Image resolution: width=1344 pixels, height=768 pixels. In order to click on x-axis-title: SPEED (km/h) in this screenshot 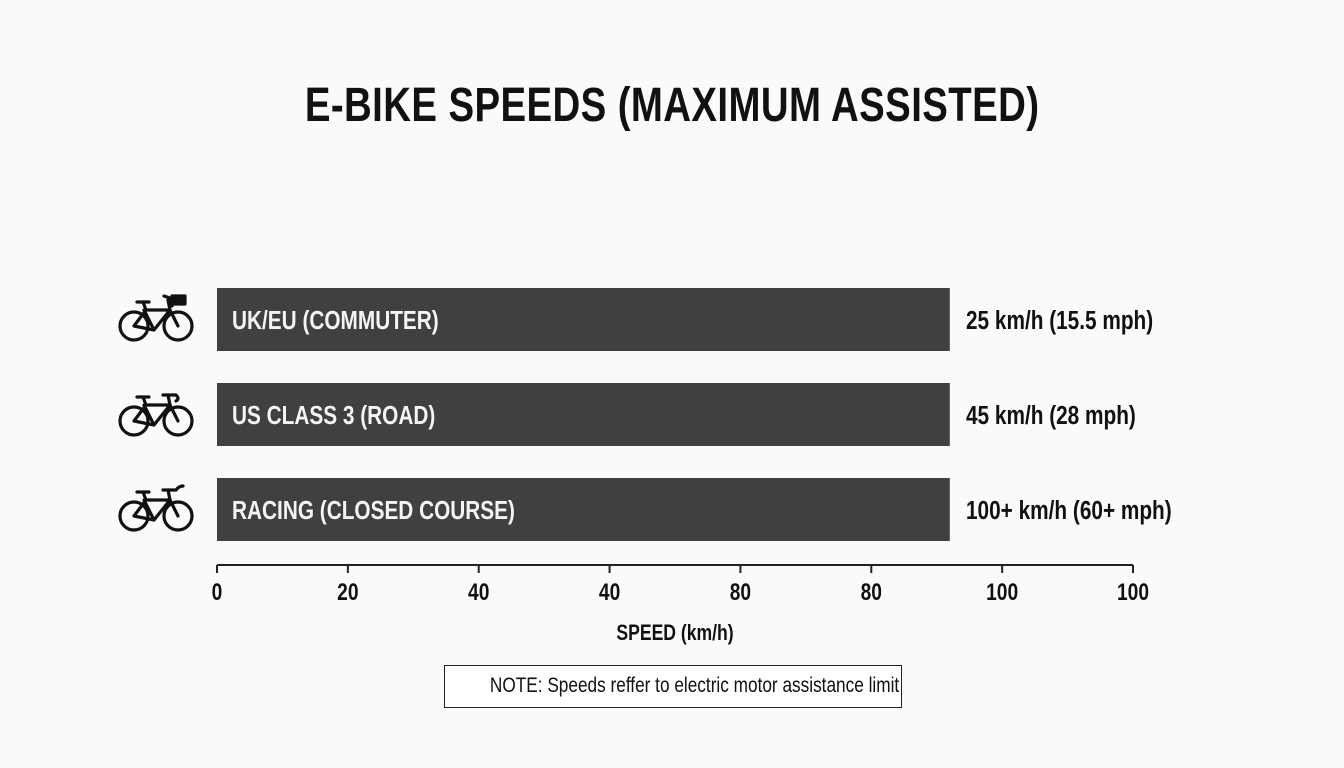, I will do `click(674, 633)`.